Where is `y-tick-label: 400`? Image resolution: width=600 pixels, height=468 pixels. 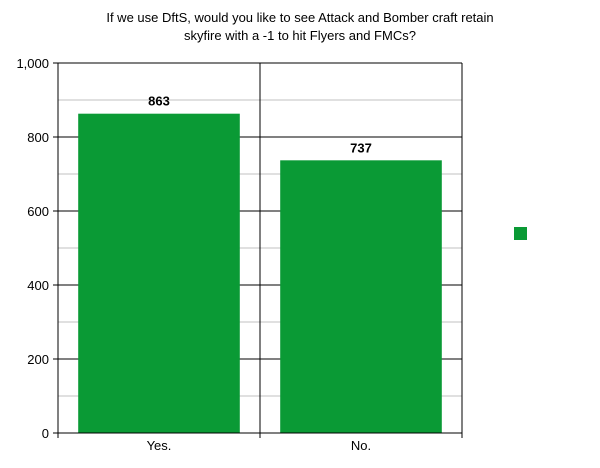
y-tick-label: 400 is located at coordinates (38, 285).